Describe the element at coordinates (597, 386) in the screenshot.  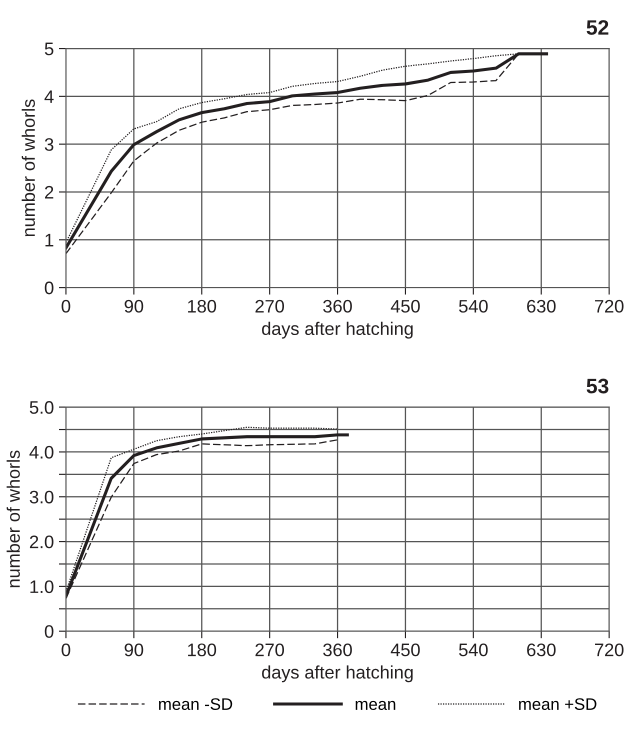
I see `chart-title: 53` at that location.